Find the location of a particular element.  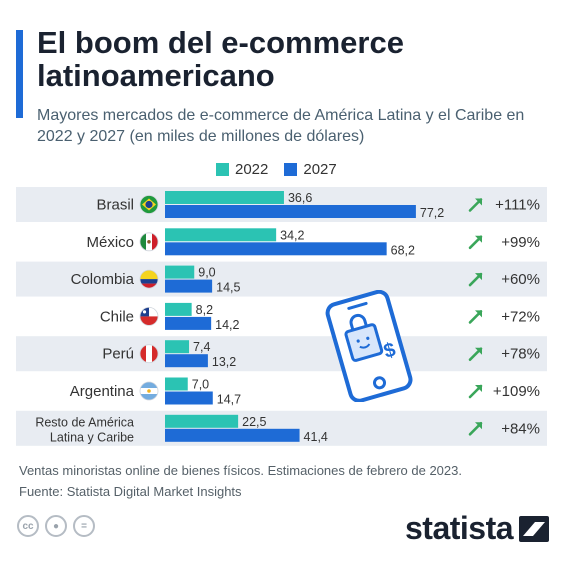

license-icons: cc ● = is located at coordinates (59, 526).